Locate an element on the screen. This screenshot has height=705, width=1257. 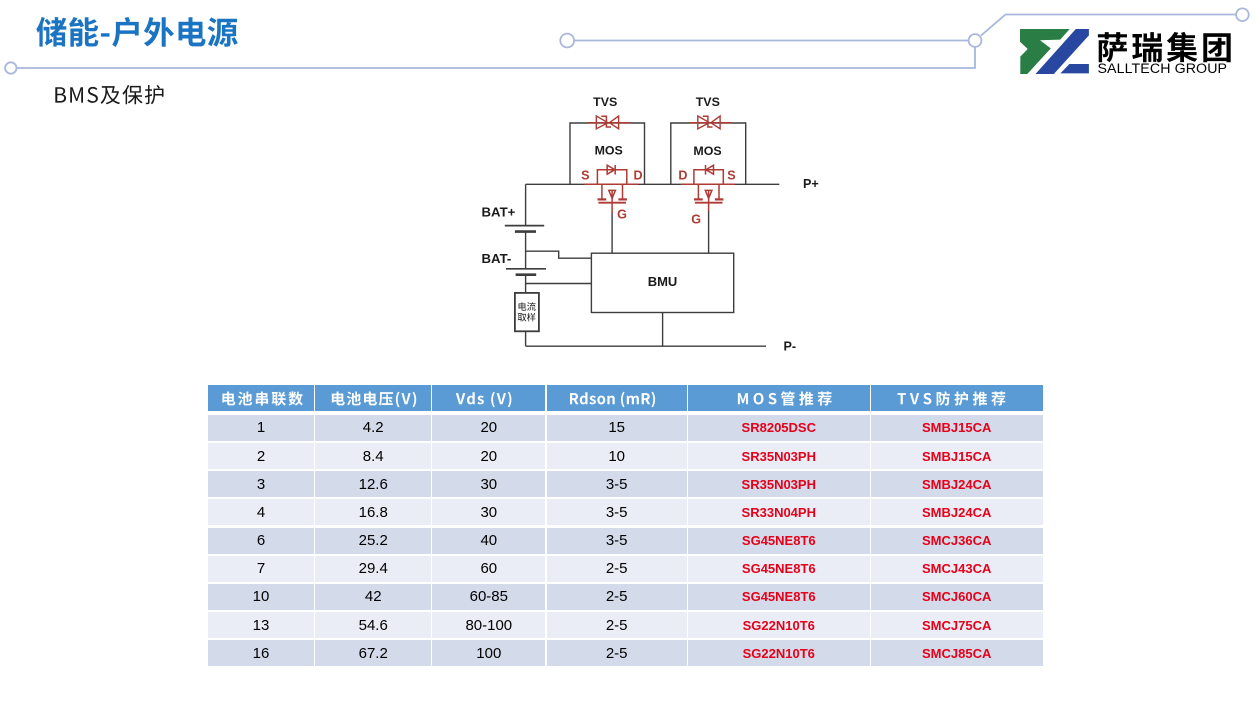
svg-text: SALLTECH GROUP is located at coordinates (1163, 69).